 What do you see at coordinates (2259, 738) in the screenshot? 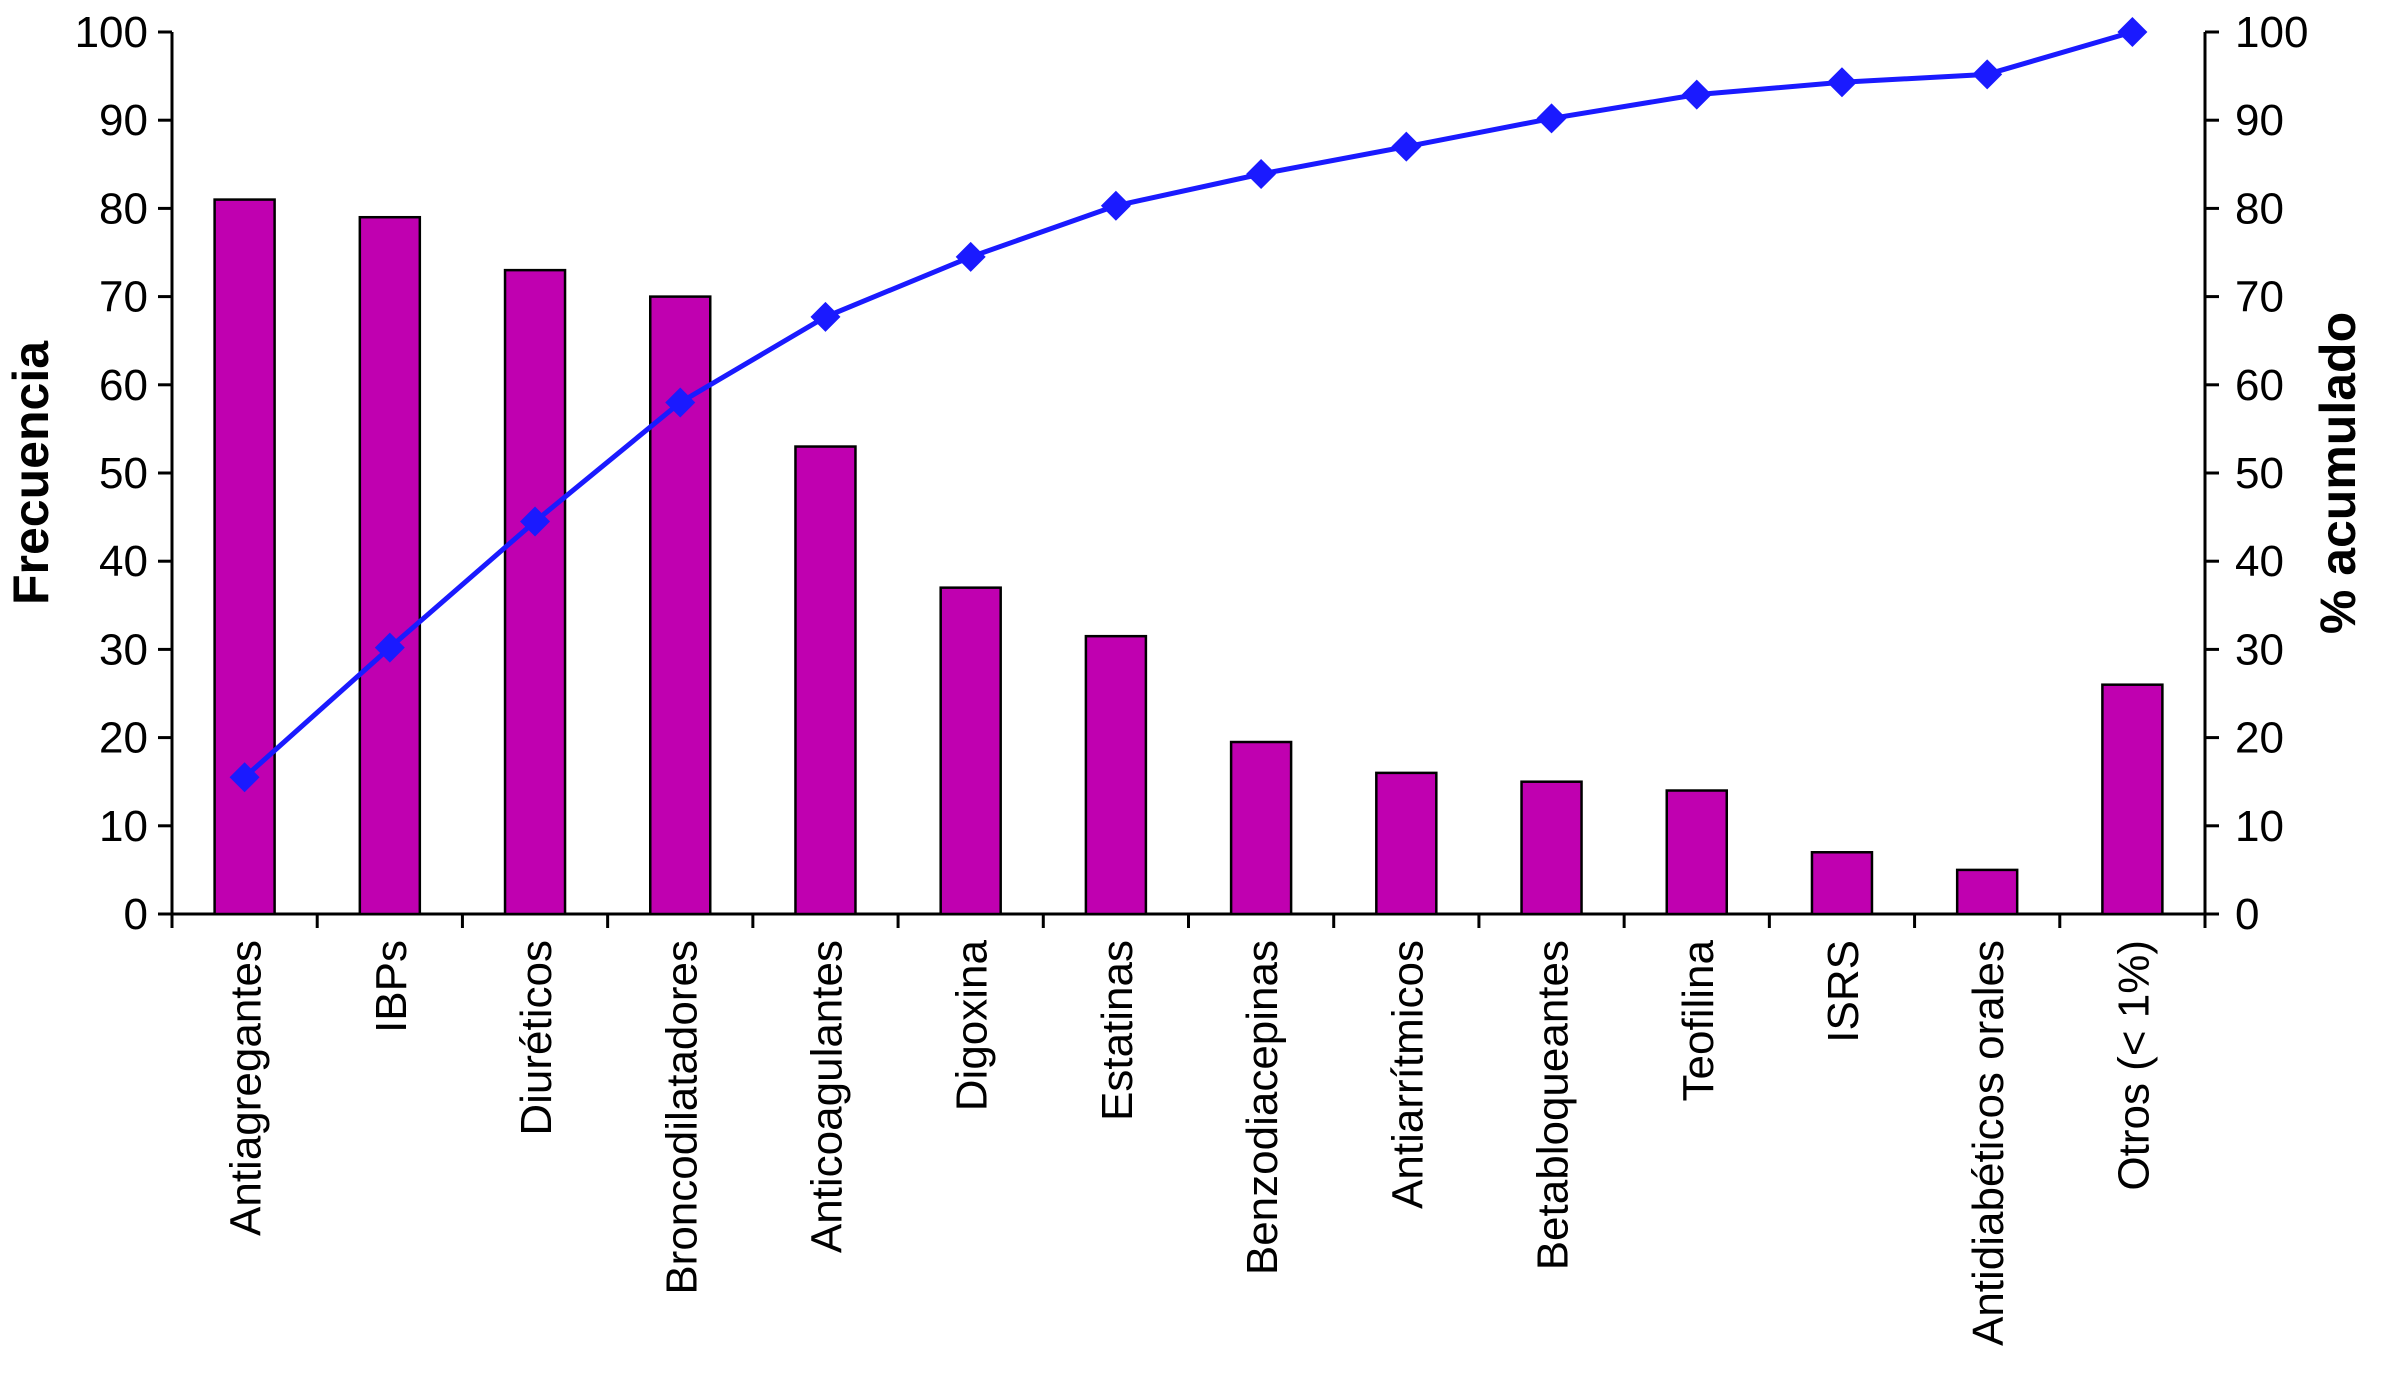
I see `right-y-tick-label: 20` at bounding box center [2259, 738].